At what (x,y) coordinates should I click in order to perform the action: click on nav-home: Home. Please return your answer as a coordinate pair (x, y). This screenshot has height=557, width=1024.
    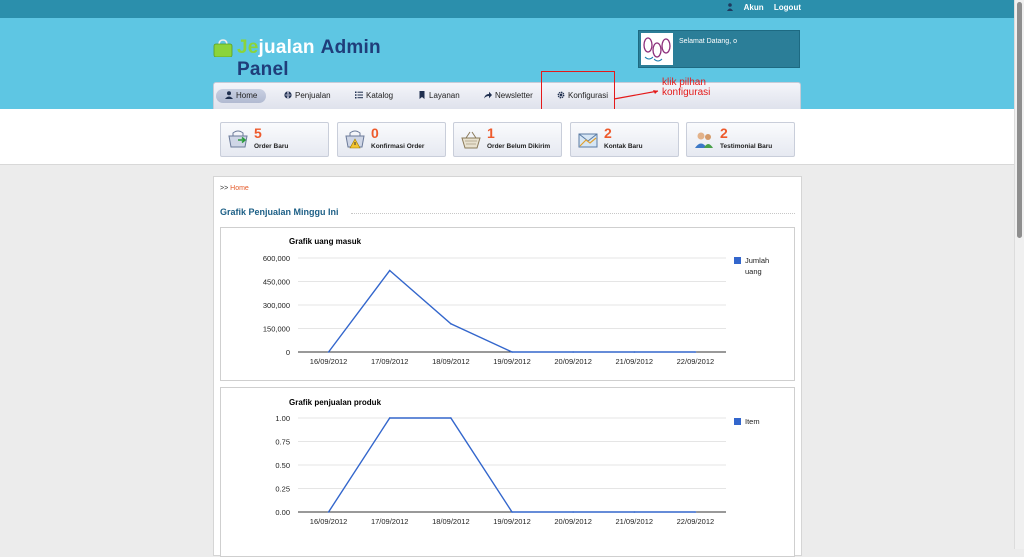
    Looking at the image, I should click on (241, 96).